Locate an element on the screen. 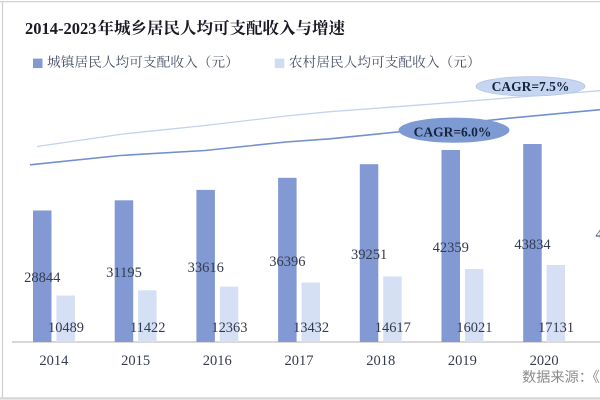  svg-text: 42359 is located at coordinates (451, 248).